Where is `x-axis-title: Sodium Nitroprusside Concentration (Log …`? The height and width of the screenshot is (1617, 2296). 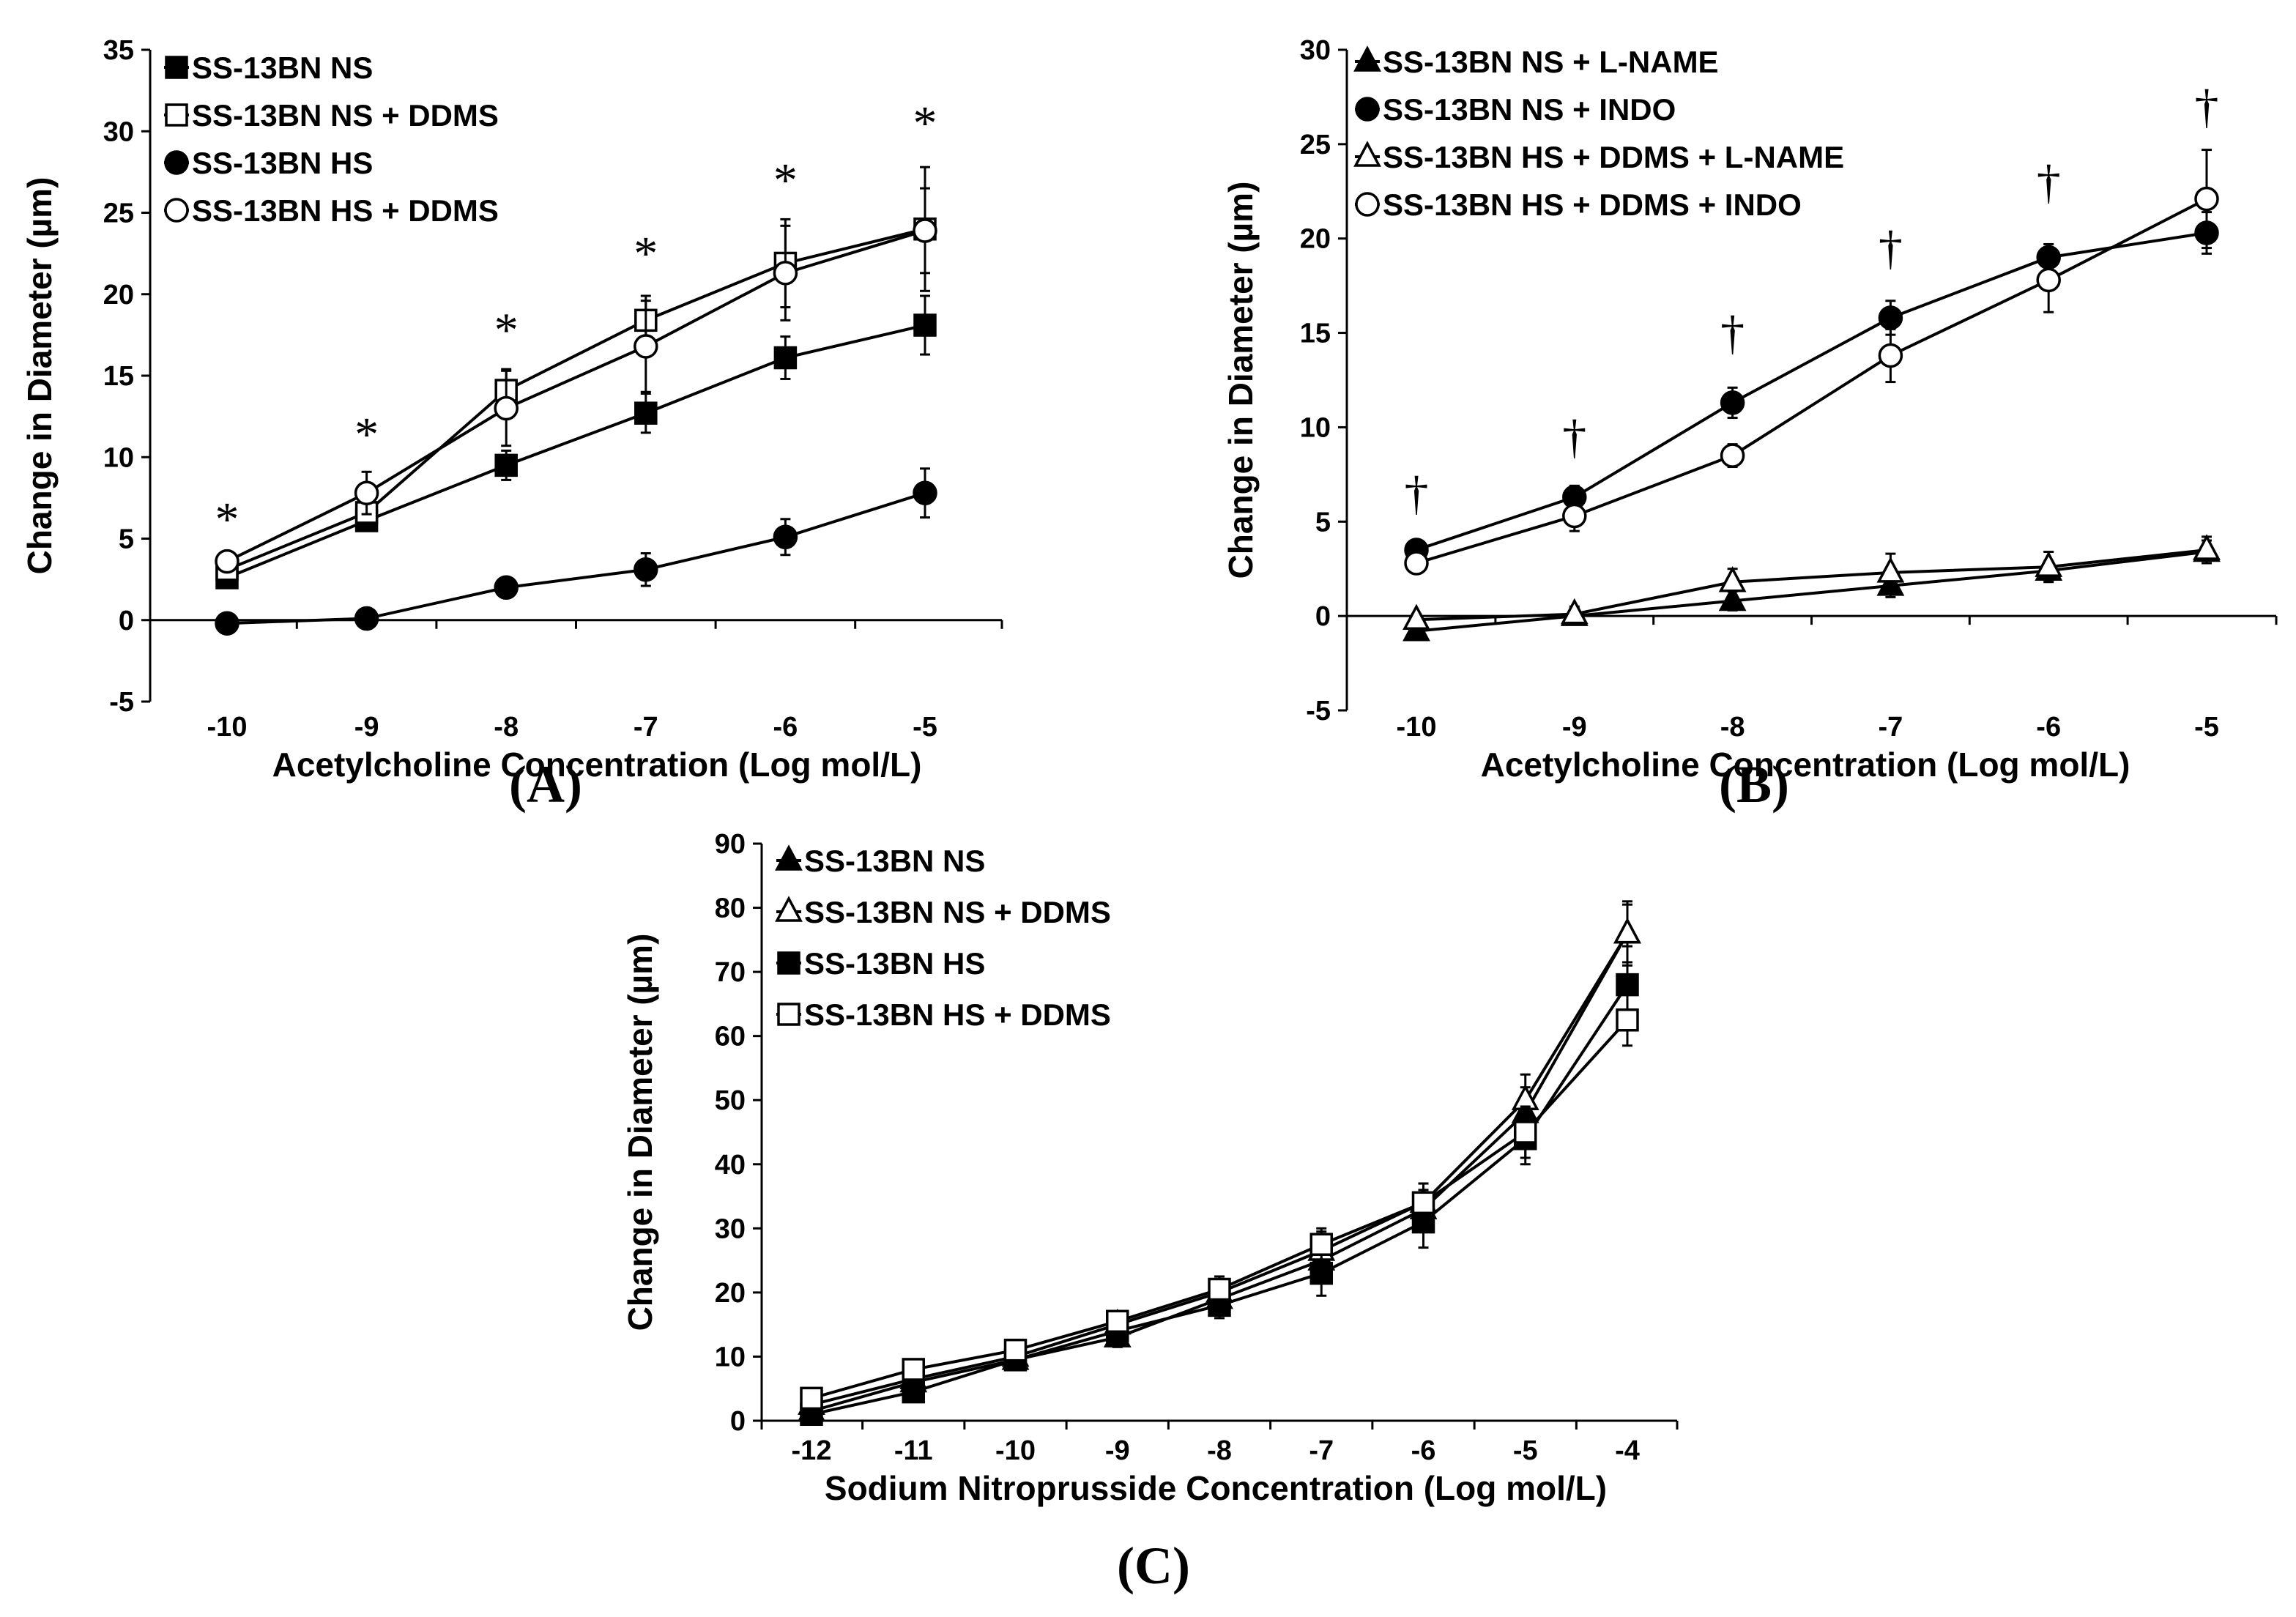
x-axis-title: Sodium Nitroprusside Concentration (Log … is located at coordinates (1216, 1488).